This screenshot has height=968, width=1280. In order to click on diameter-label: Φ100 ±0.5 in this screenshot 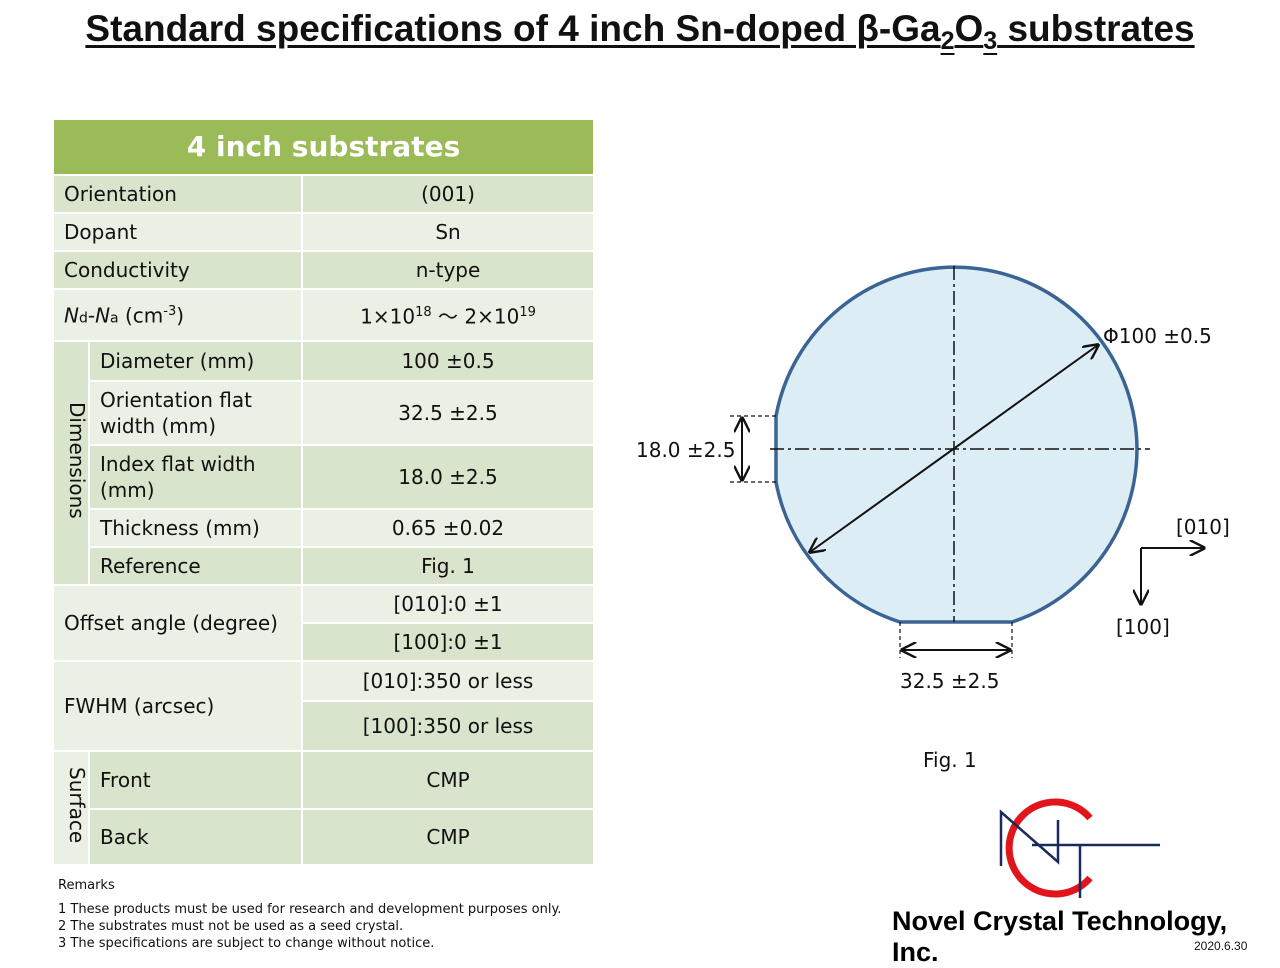, I will do `click(1157, 336)`.